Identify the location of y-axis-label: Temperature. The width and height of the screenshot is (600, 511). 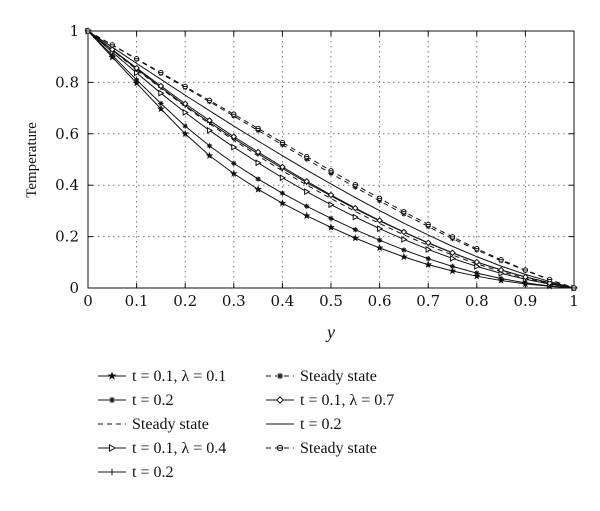
(32, 160).